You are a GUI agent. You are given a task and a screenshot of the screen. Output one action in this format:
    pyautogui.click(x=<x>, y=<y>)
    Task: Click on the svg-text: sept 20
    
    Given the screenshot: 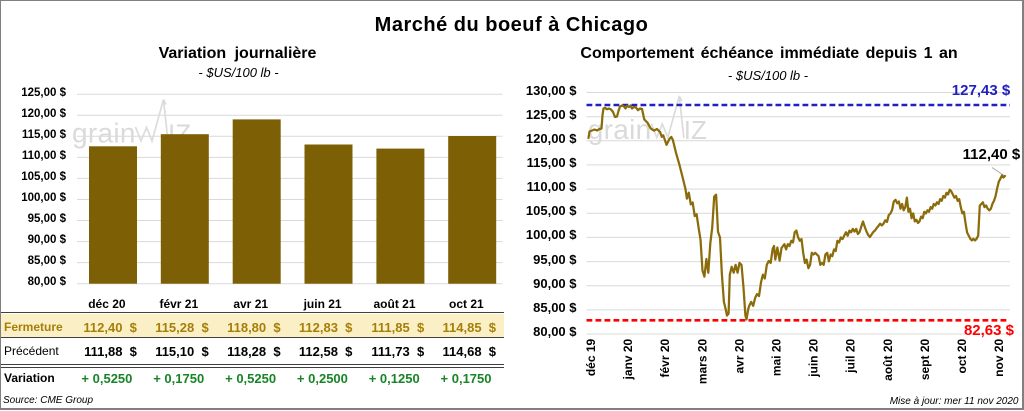 What is the action you would take?
    pyautogui.click(x=925, y=359)
    